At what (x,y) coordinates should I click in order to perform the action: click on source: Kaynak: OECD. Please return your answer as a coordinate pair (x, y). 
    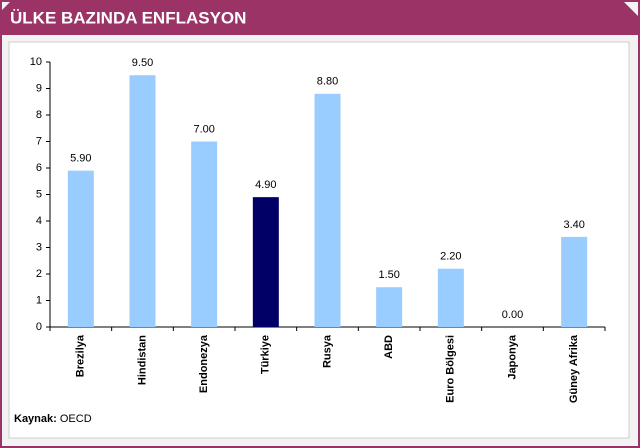
    Looking at the image, I should click on (53, 419).